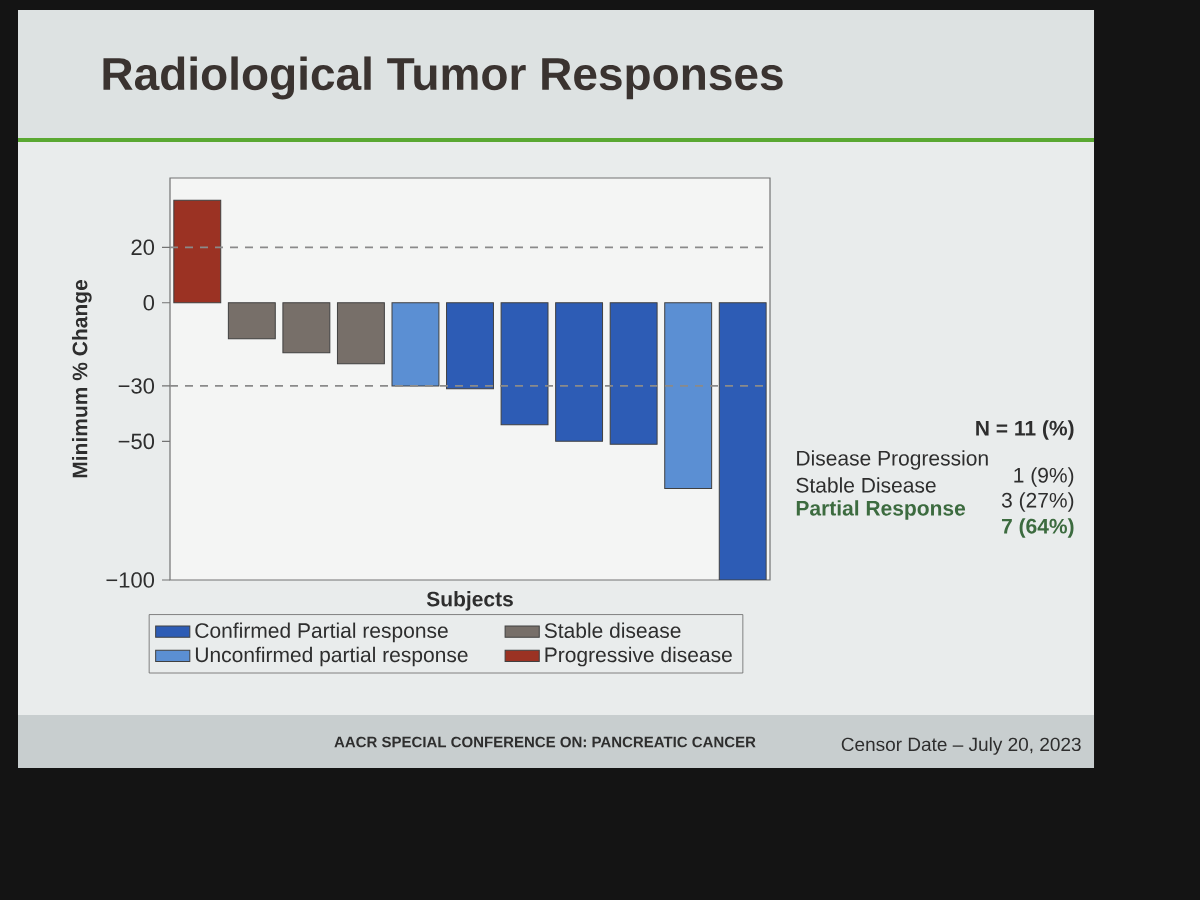 The image size is (1200, 900). What do you see at coordinates (545, 742) in the screenshot?
I see `text: AACR SPECIAL CONFERENCE ON: PANCREATIC CANCER` at bounding box center [545, 742].